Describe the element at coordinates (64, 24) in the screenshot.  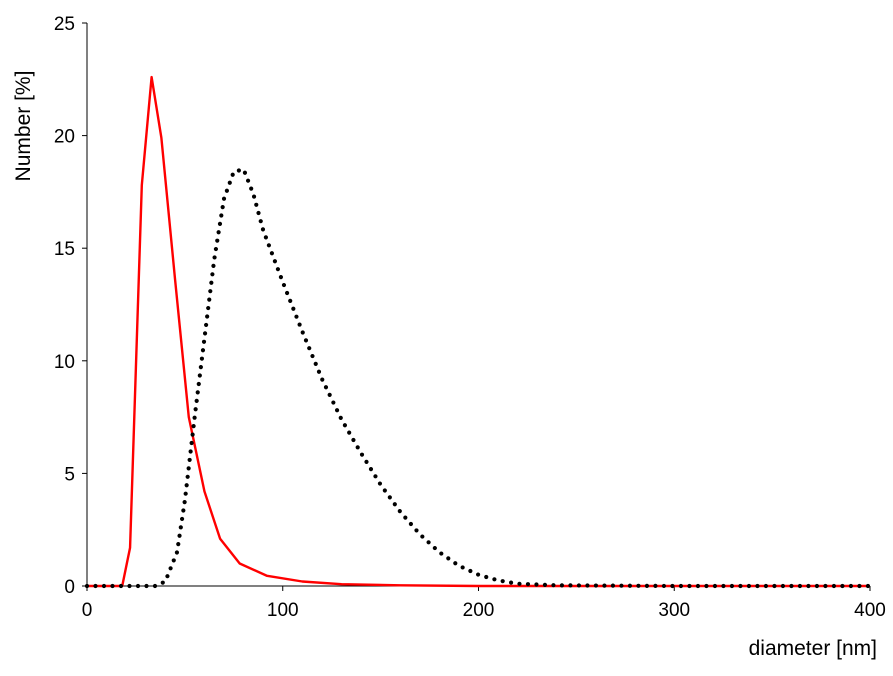
I see `y-tick-label: 25` at that location.